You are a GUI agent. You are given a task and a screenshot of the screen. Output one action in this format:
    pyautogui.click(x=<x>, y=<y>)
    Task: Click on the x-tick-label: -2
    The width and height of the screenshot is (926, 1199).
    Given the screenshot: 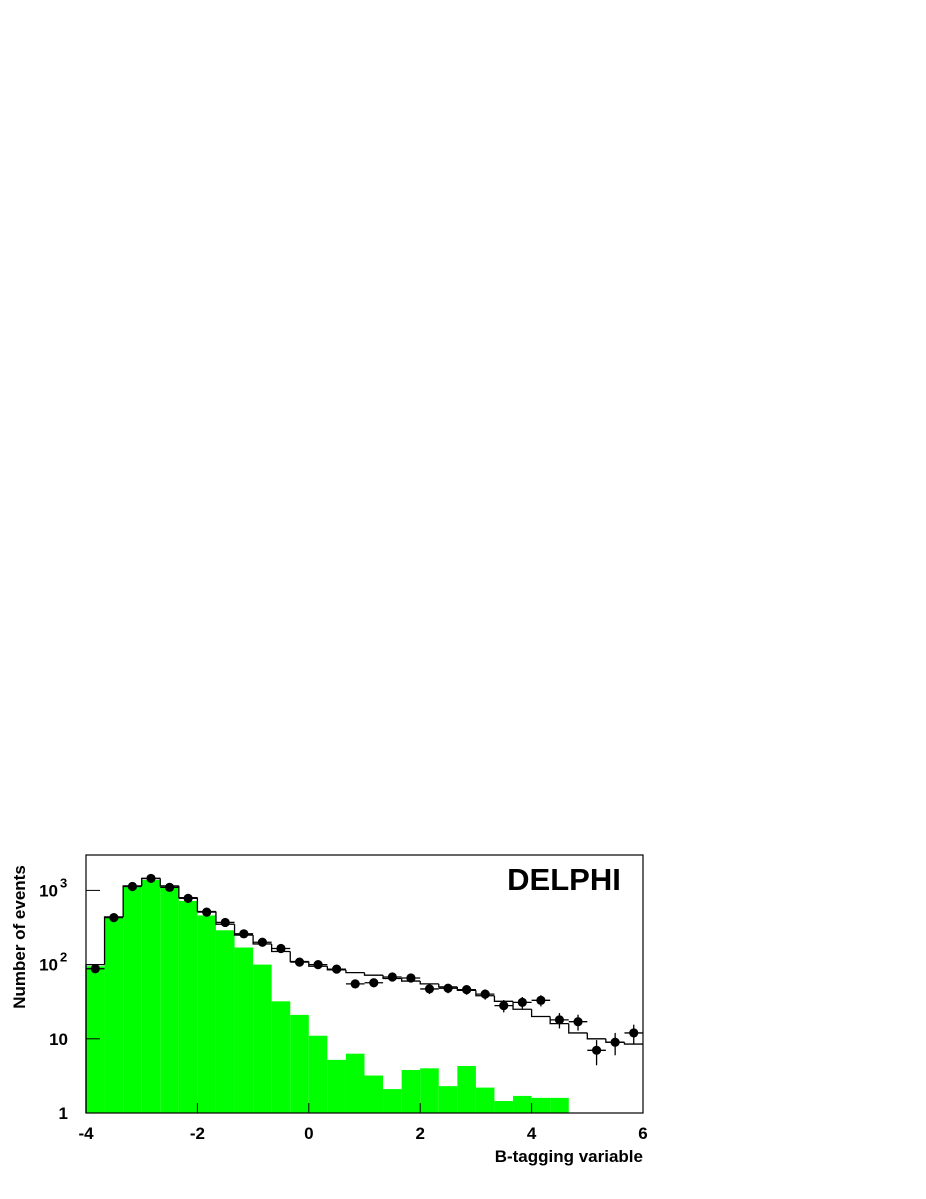 What is the action you would take?
    pyautogui.click(x=197, y=1133)
    